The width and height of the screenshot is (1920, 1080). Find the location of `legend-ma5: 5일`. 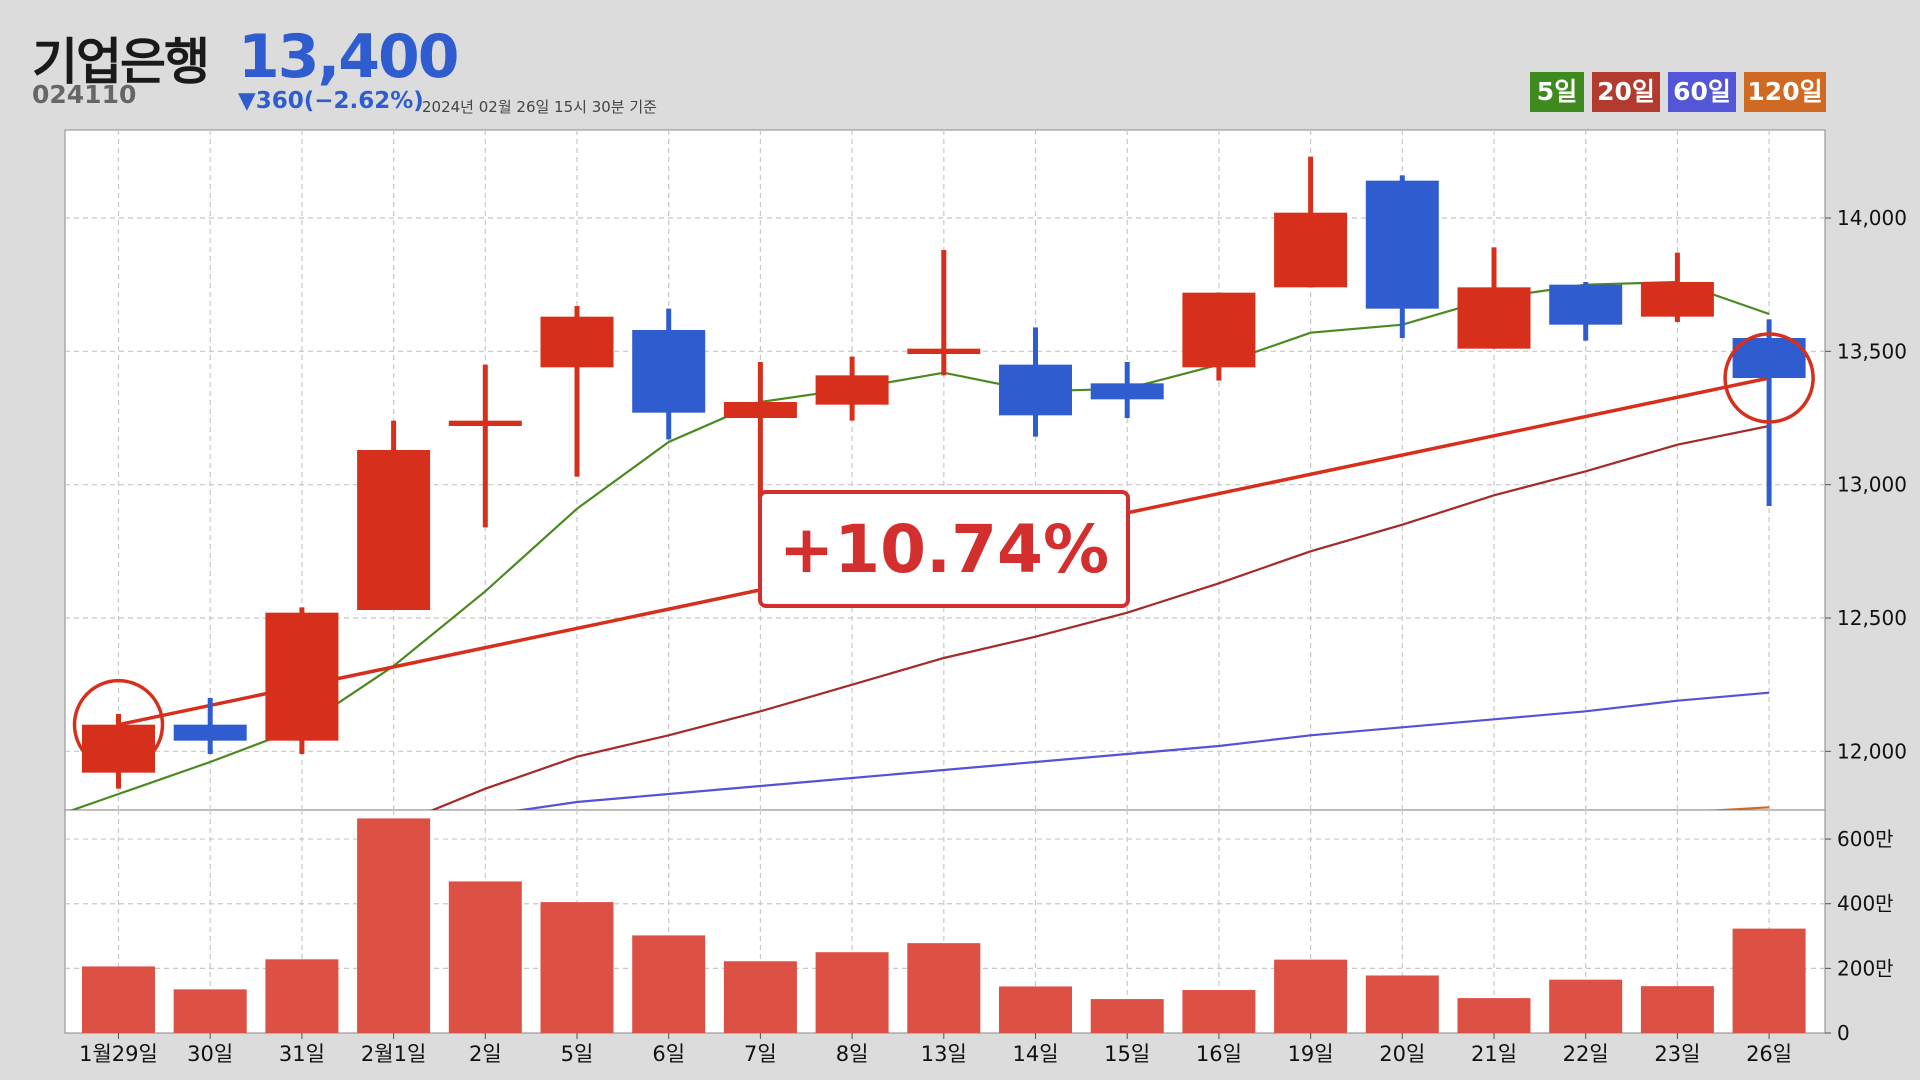

legend-ma5: 5일 is located at coordinates (1557, 92).